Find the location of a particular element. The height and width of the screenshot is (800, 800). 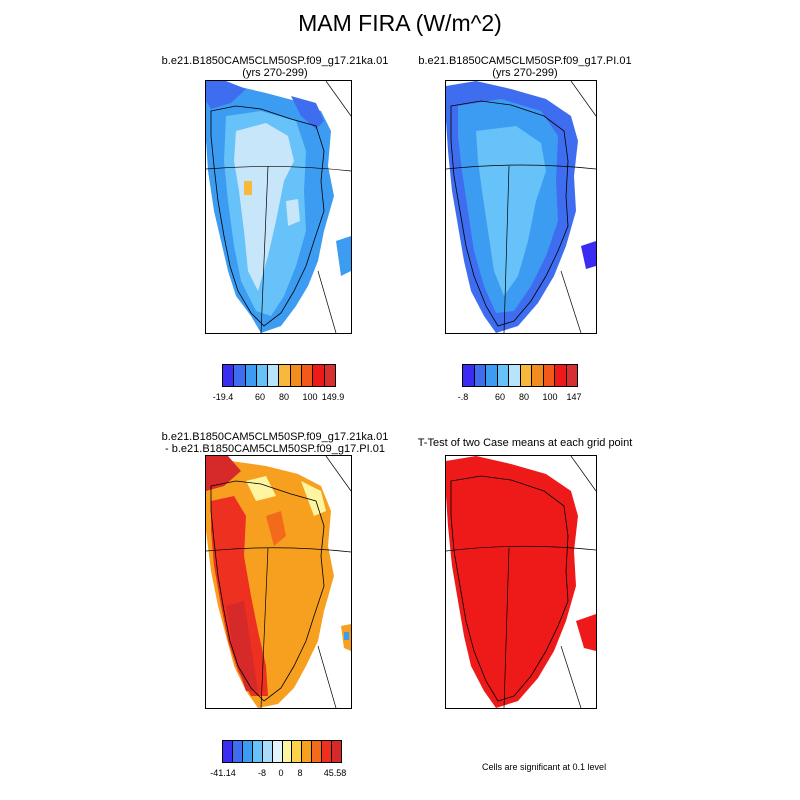

panel-4-map is located at coordinates (521, 582).